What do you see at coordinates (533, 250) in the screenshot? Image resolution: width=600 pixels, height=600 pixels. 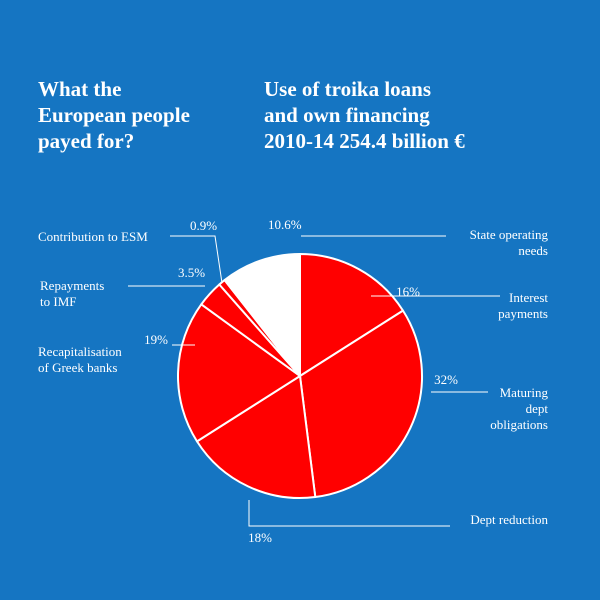 I see `slice-label-state-operating-needs: needs` at bounding box center [533, 250].